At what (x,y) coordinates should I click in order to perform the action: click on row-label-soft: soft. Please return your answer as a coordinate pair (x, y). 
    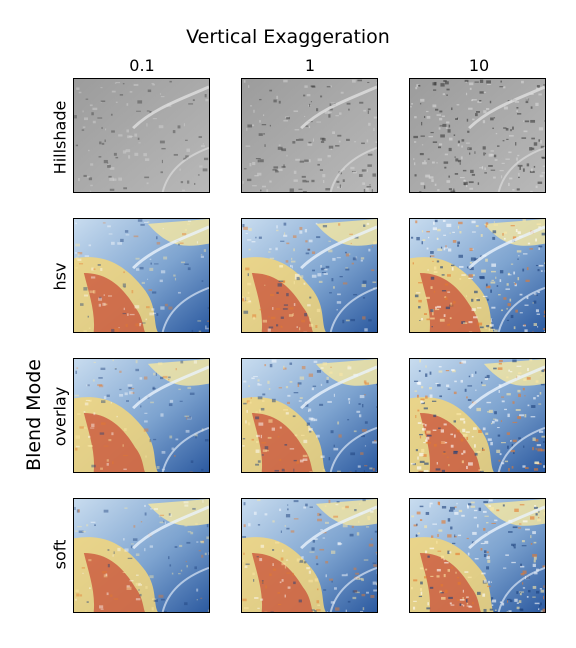
    Looking at the image, I should click on (60, 554).